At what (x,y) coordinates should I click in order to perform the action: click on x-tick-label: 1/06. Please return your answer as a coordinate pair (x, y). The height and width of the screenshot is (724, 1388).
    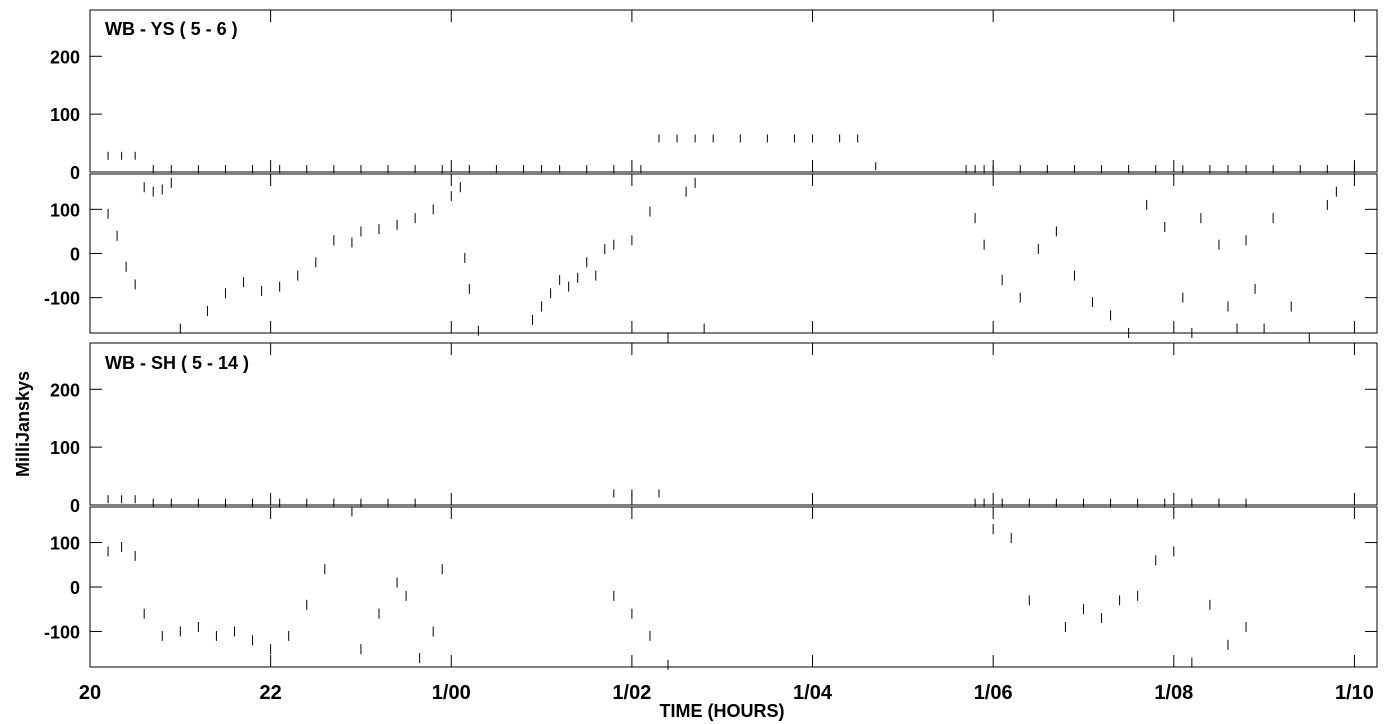
    Looking at the image, I should click on (993, 693).